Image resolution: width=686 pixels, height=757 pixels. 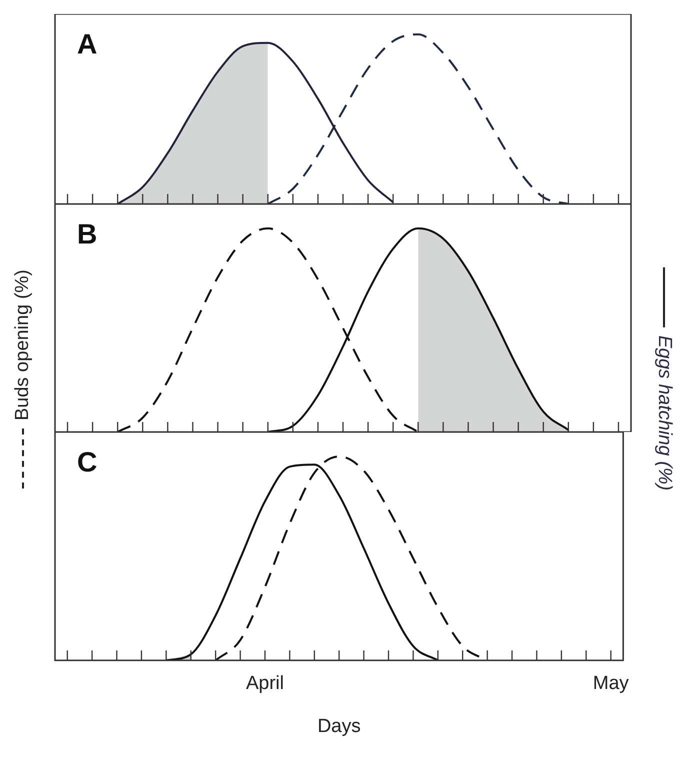 I want to click on x-axis-title: Days, so click(x=339, y=726).